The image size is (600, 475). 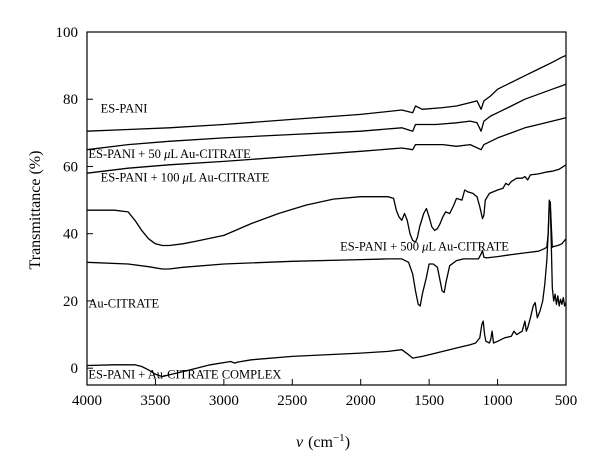 I want to click on x-axis-unit: (cm, so click(x=320, y=442).